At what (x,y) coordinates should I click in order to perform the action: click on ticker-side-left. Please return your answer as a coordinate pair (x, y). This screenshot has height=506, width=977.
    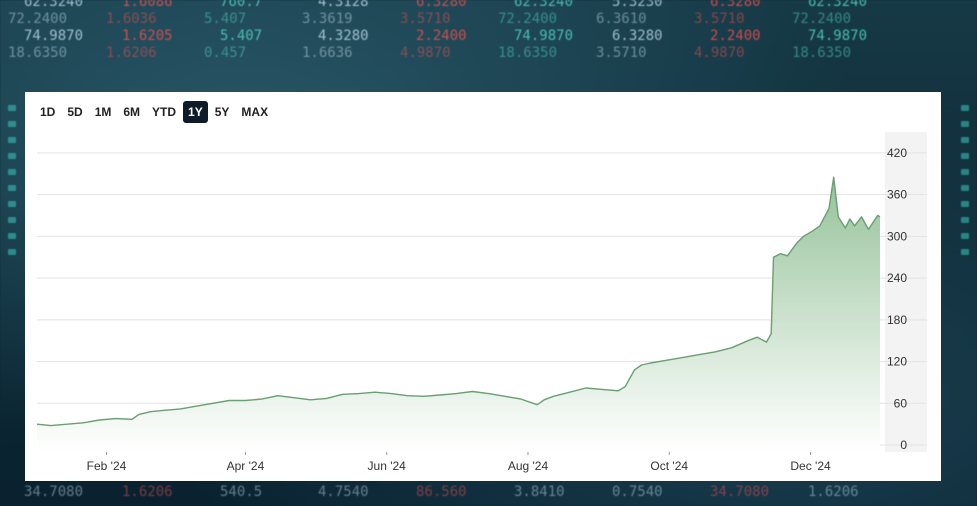
    Looking at the image, I should click on (12, 285).